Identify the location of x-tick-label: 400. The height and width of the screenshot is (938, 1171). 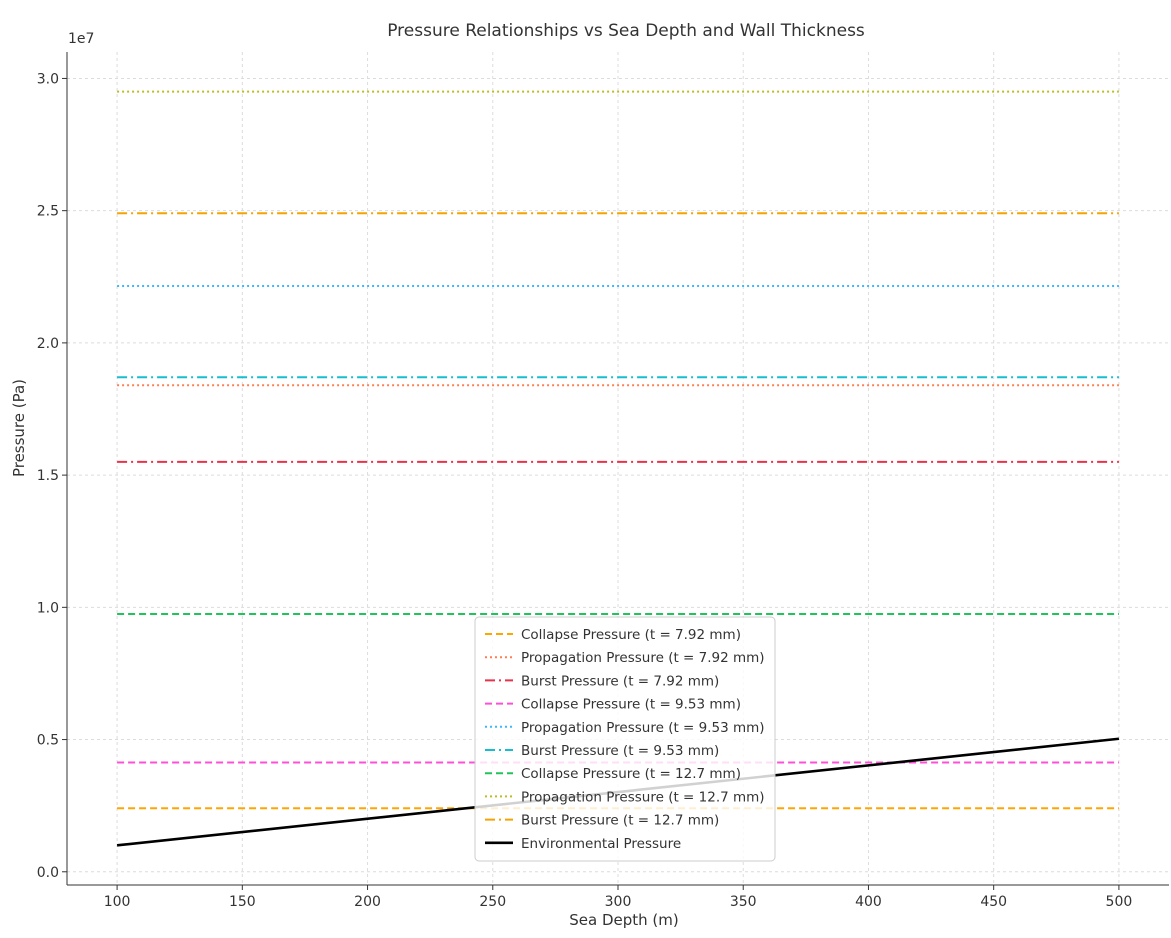
(868, 902).